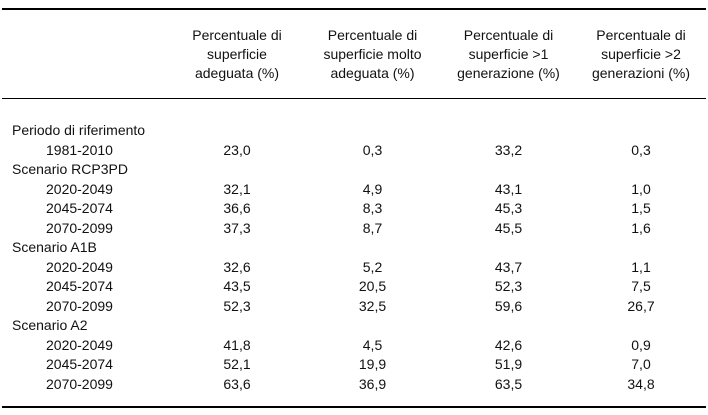 The height and width of the screenshot is (415, 708). Describe the element at coordinates (237, 344) in the screenshot. I see `value-cell: 41,8` at that location.